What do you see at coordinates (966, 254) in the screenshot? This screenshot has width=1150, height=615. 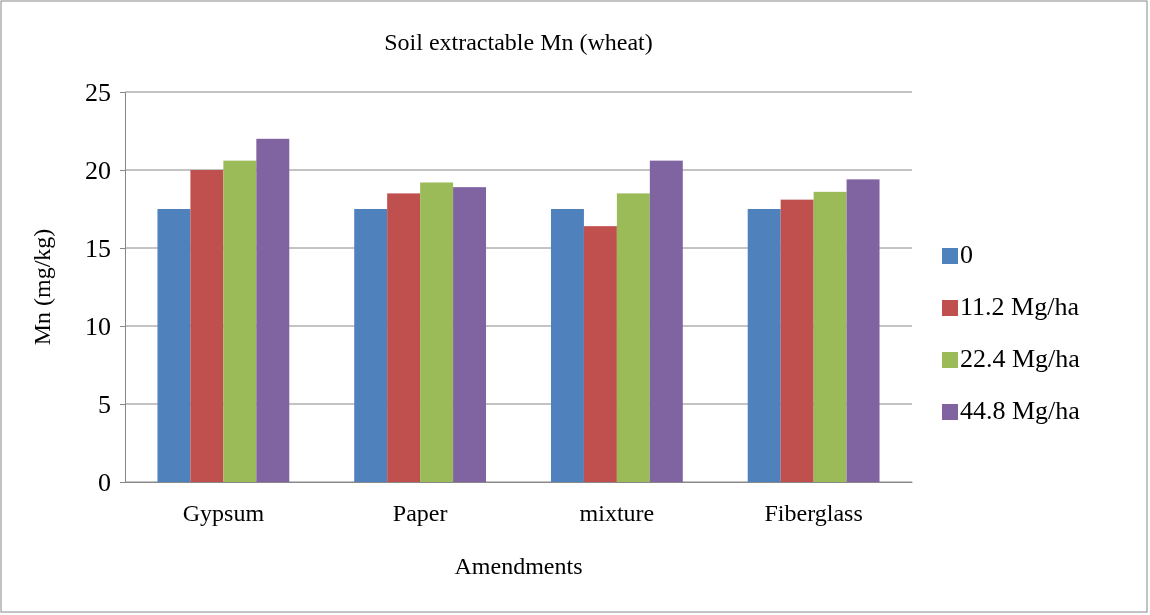 I see `legend-label: 0` at bounding box center [966, 254].